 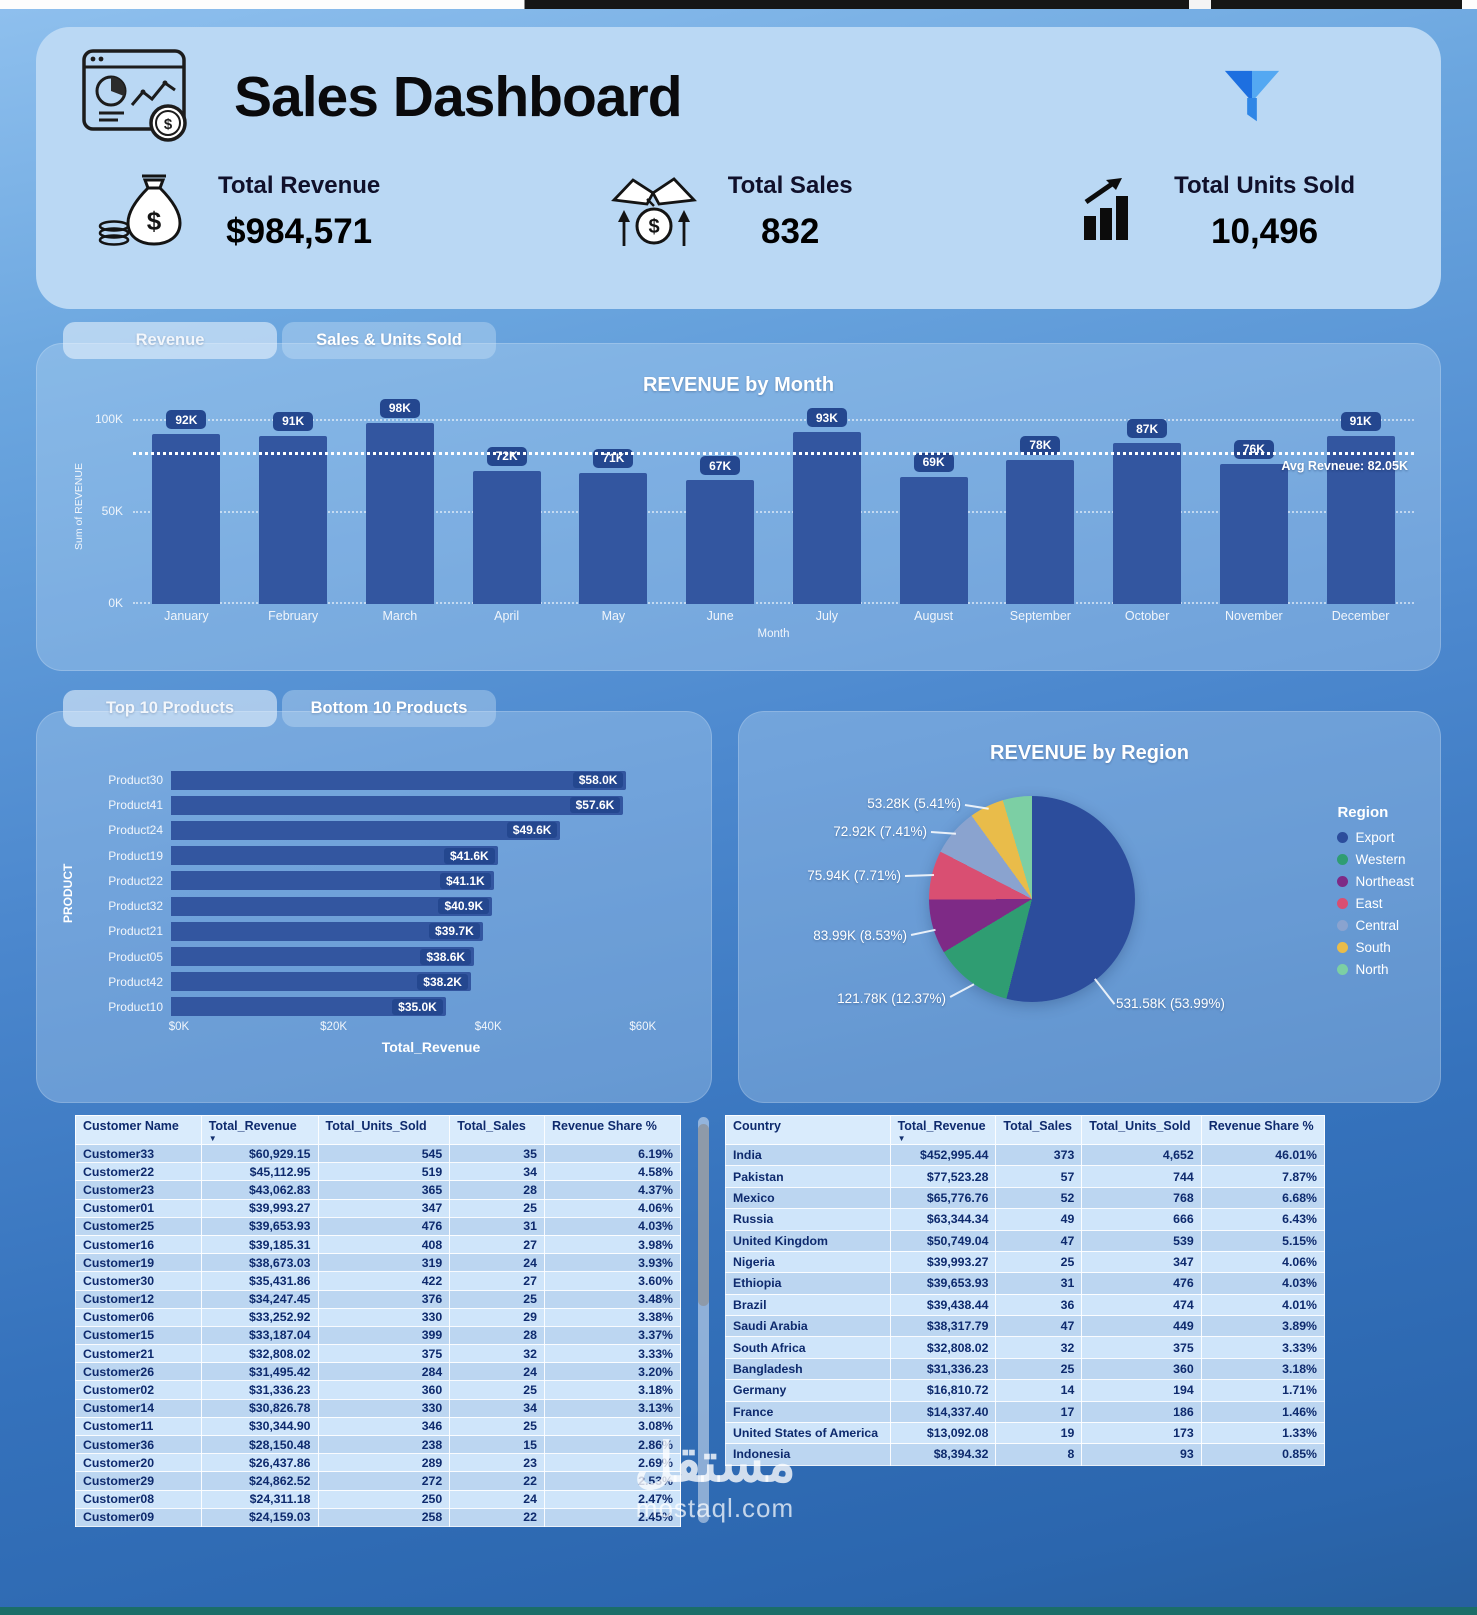 What do you see at coordinates (1375, 881) in the screenshot?
I see `legend-item-northeast: Northeast` at bounding box center [1375, 881].